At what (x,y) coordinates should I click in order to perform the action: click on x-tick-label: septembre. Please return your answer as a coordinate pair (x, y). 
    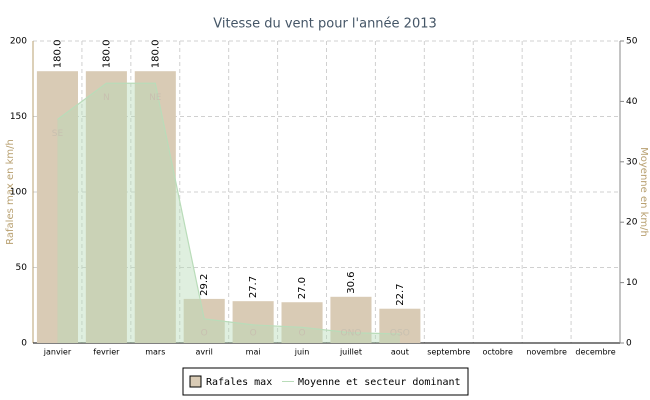
    Looking at the image, I should click on (448, 352).